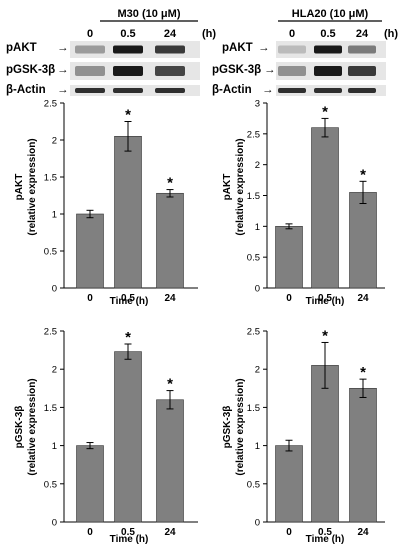 The height and width of the screenshot is (550, 411). What do you see at coordinates (330, 14) in the screenshot?
I see `treatment-label: HLA20 (10 μM)` at bounding box center [330, 14].